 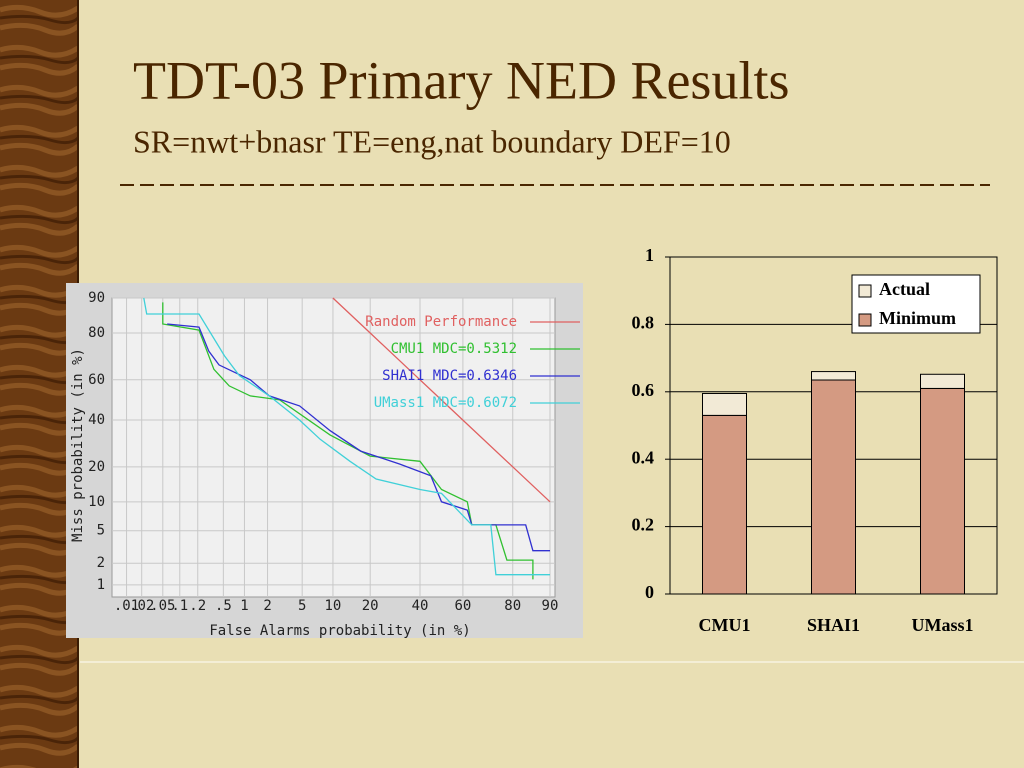 What do you see at coordinates (512, 606) in the screenshot?
I see `x-tick-label: 80` at bounding box center [512, 606].